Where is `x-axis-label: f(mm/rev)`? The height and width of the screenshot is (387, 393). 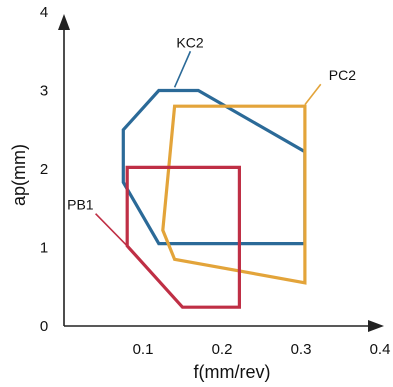 x-axis-label: f(mm/rev) is located at coordinates (232, 372).